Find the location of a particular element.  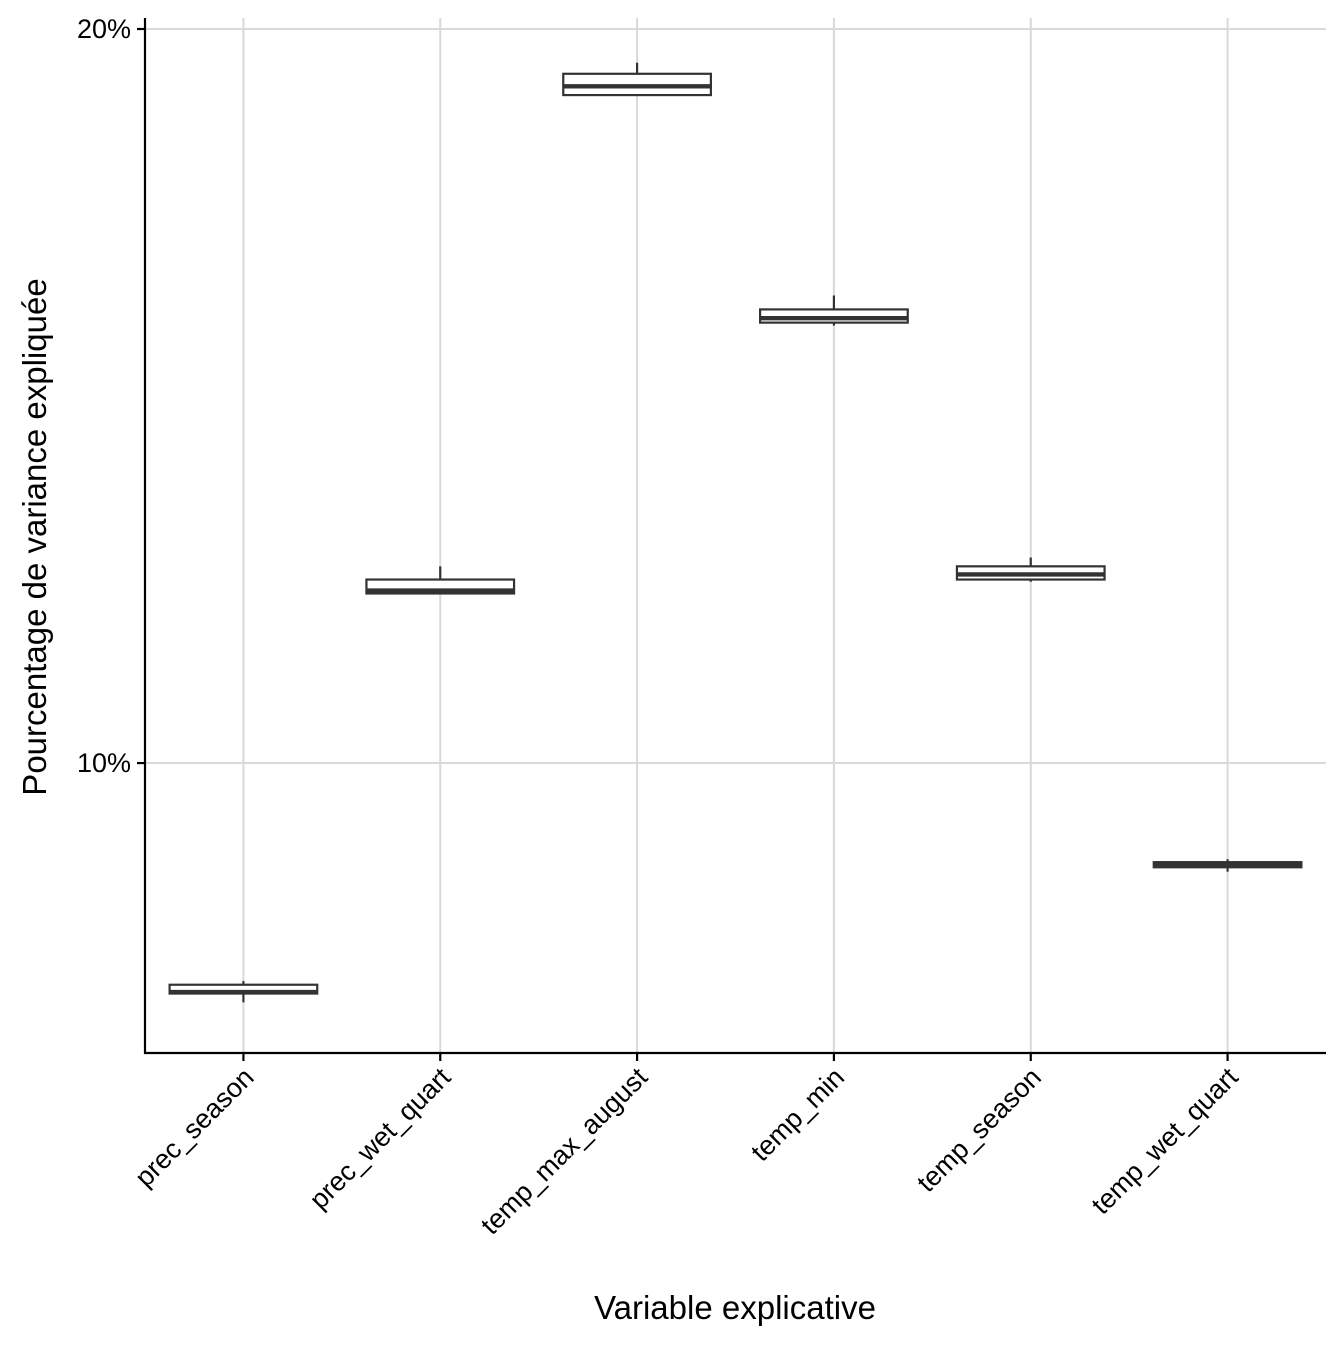

x-tick-label-temp_season: temp_season is located at coordinates (979, 1130).